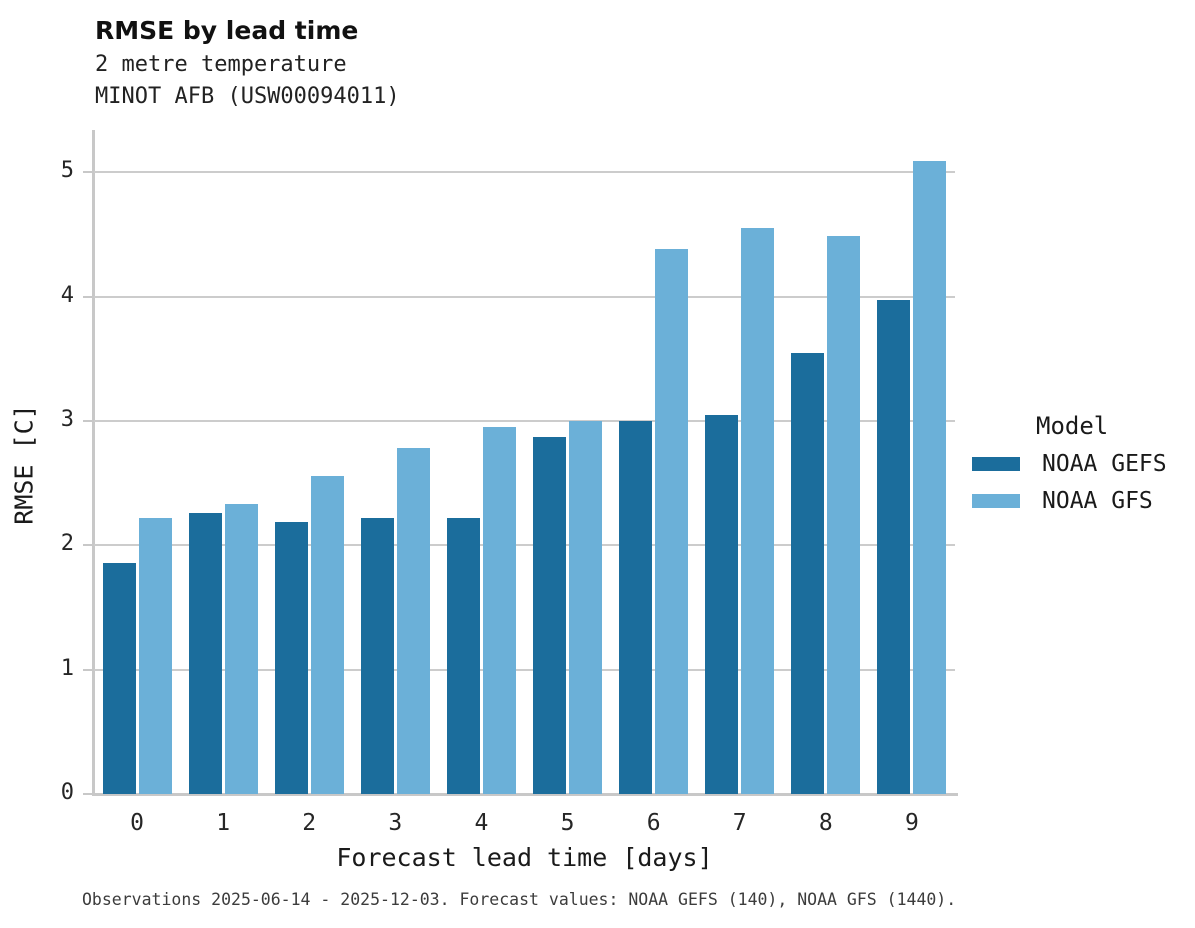 The width and height of the screenshot is (1195, 928). What do you see at coordinates (67, 171) in the screenshot?
I see `y-tick-label-5: 5` at bounding box center [67, 171].